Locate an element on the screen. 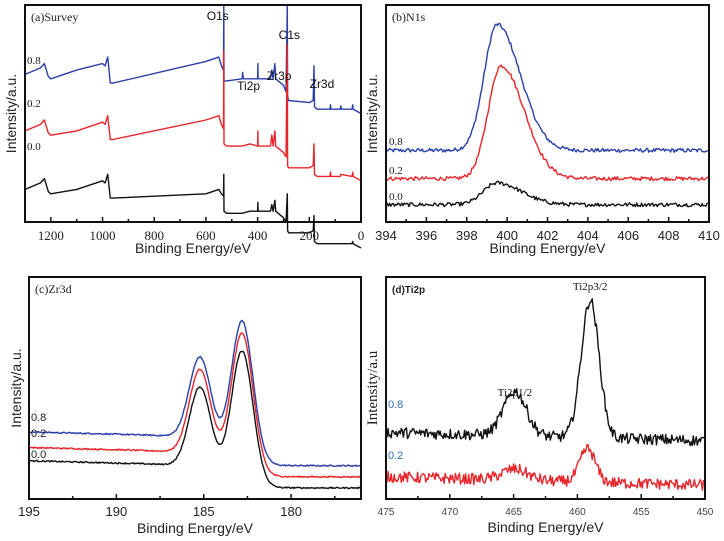 Image resolution: width=724 pixels, height=541 pixels. panel-d-x-ticks: 475 470 465 460 455 450 is located at coordinates (546, 506).